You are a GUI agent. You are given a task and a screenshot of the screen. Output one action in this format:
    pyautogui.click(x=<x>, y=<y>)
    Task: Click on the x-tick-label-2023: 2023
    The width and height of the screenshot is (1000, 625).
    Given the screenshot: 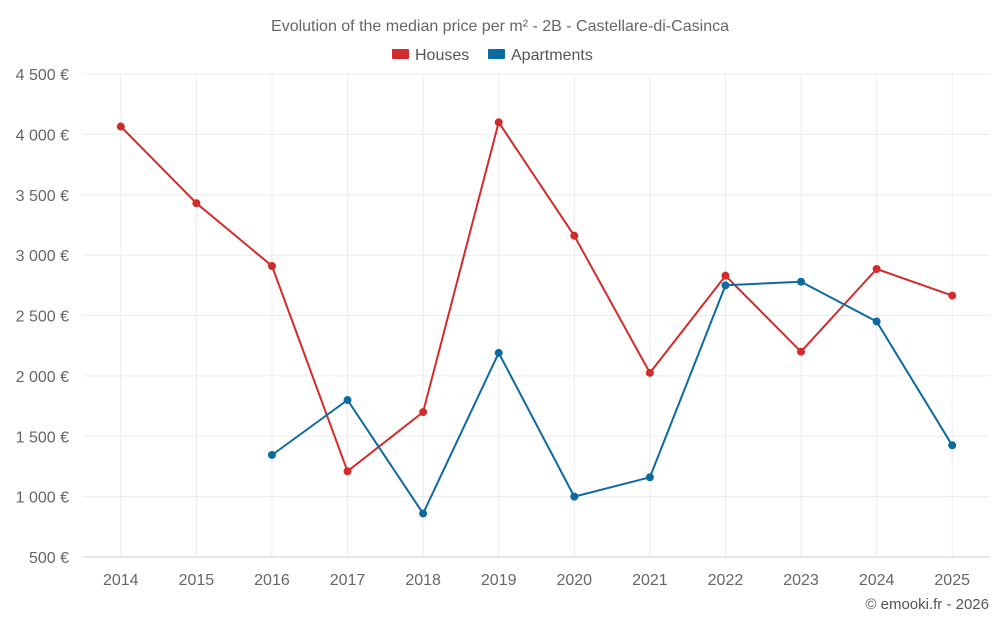 What is the action you would take?
    pyautogui.click(x=801, y=580)
    